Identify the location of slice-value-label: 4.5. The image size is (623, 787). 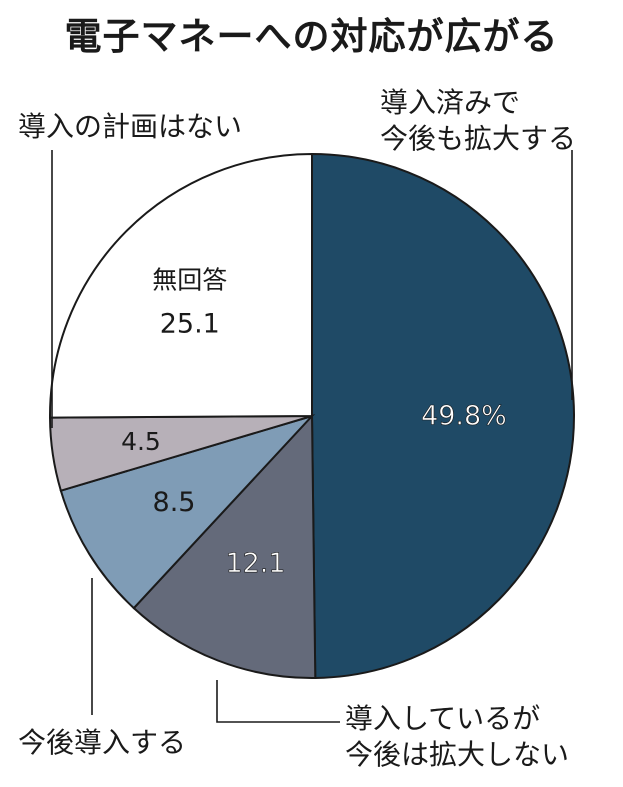
(141, 441).